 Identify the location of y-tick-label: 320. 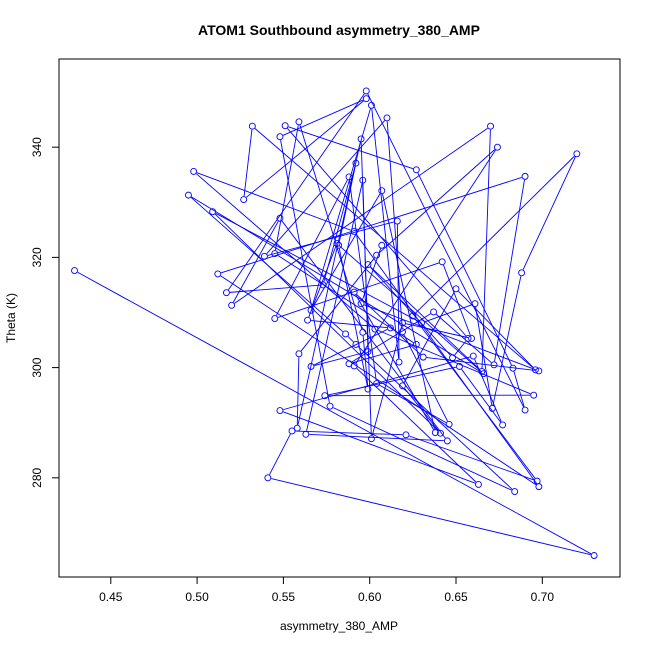
(37, 257).